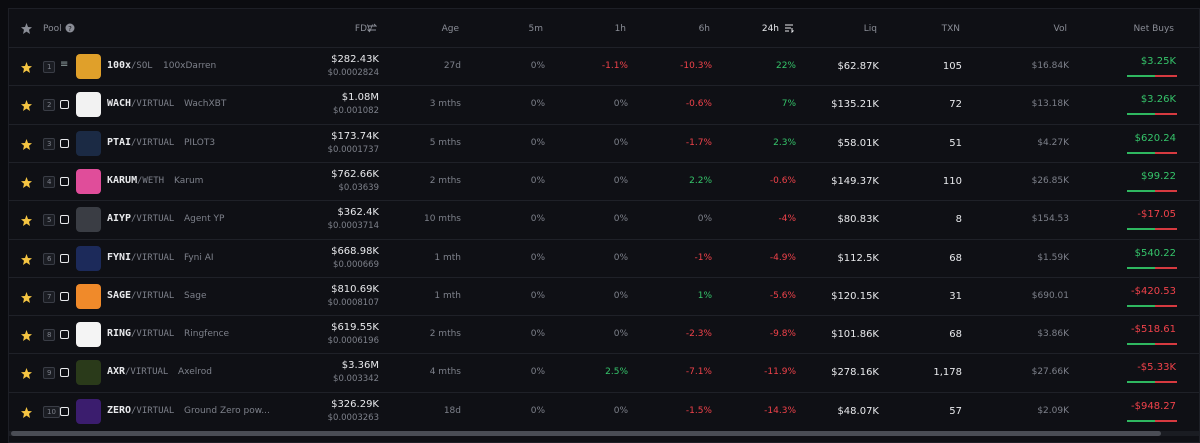  What do you see at coordinates (1053, 142) in the screenshot?
I see `volume: $4.27K` at bounding box center [1053, 142].